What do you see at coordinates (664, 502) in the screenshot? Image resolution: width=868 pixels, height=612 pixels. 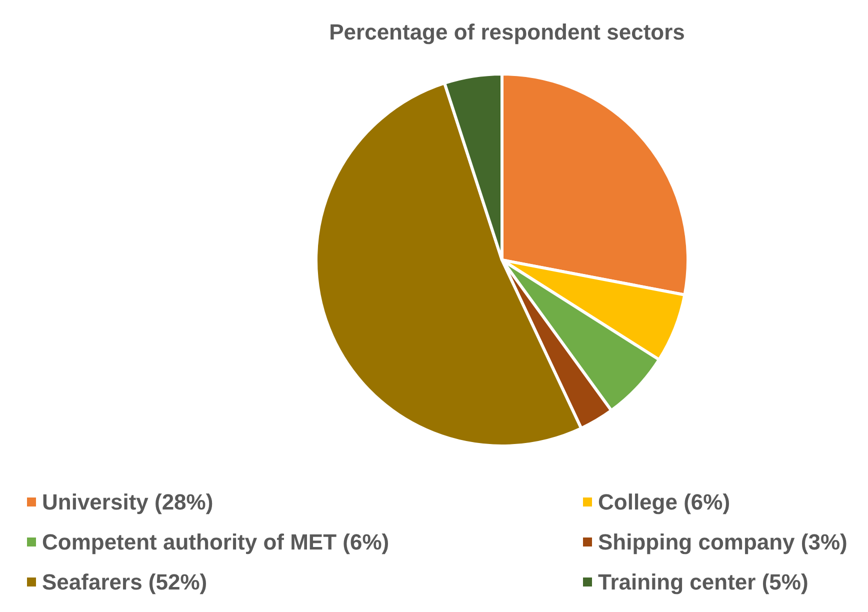 I see `legend-label: College (6%)` at bounding box center [664, 502].